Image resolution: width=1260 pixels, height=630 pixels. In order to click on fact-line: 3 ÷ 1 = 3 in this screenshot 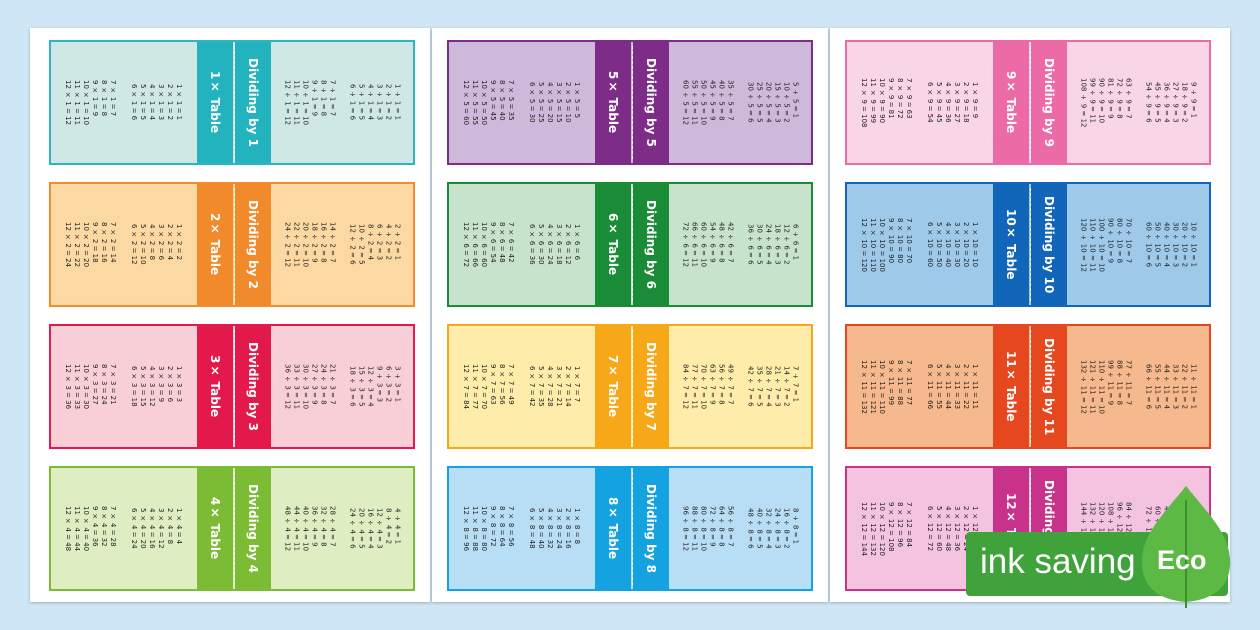, I will do `click(379, 102)`.